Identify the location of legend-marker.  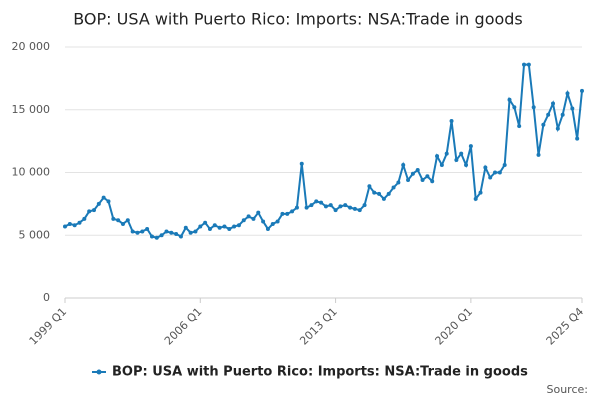
(99, 372).